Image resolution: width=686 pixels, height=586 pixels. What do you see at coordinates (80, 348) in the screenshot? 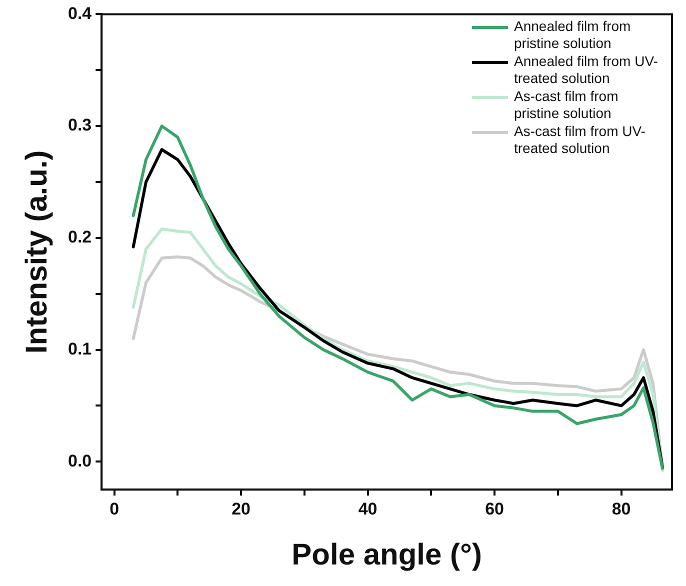
I see `y-tick-label: 0.1` at bounding box center [80, 348].